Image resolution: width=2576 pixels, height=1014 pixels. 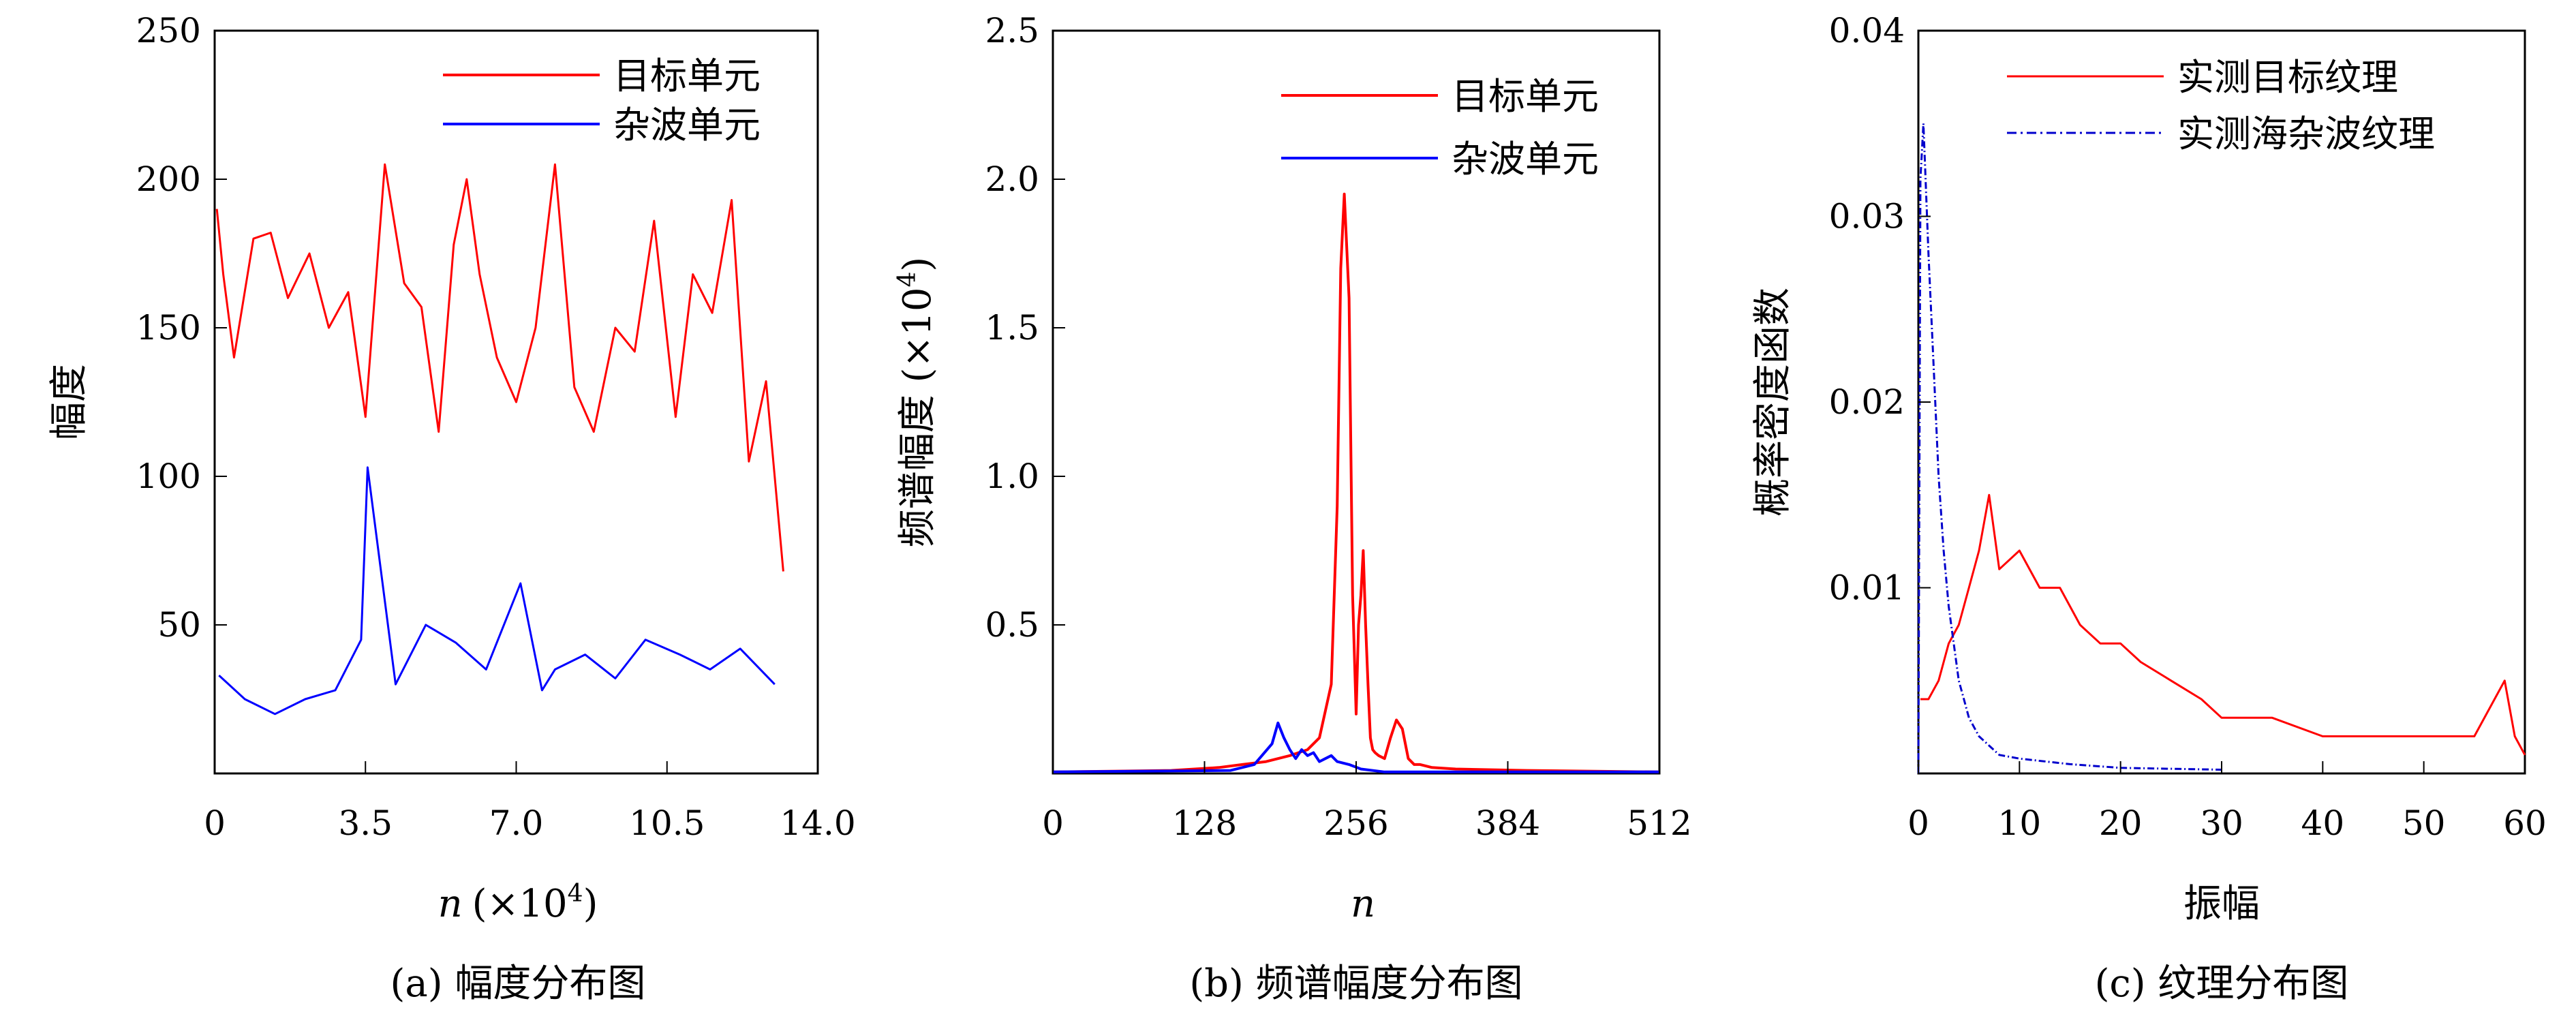 What do you see at coordinates (215, 823) in the screenshot?
I see `panel-a-xtick-label: 0` at bounding box center [215, 823].